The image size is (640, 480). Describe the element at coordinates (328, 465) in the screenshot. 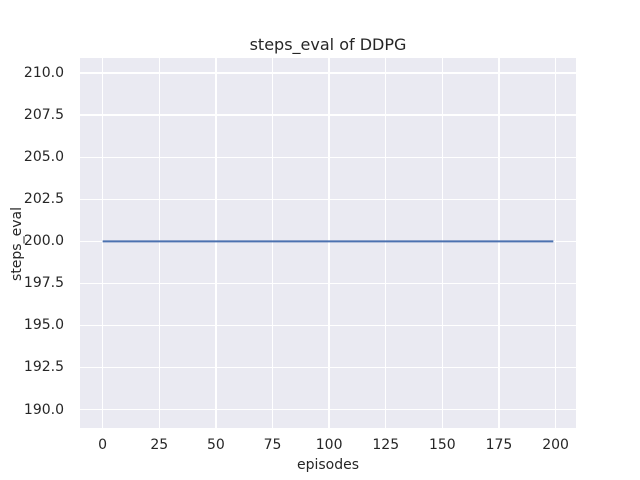

I see `x-axis-label: episodes` at that location.